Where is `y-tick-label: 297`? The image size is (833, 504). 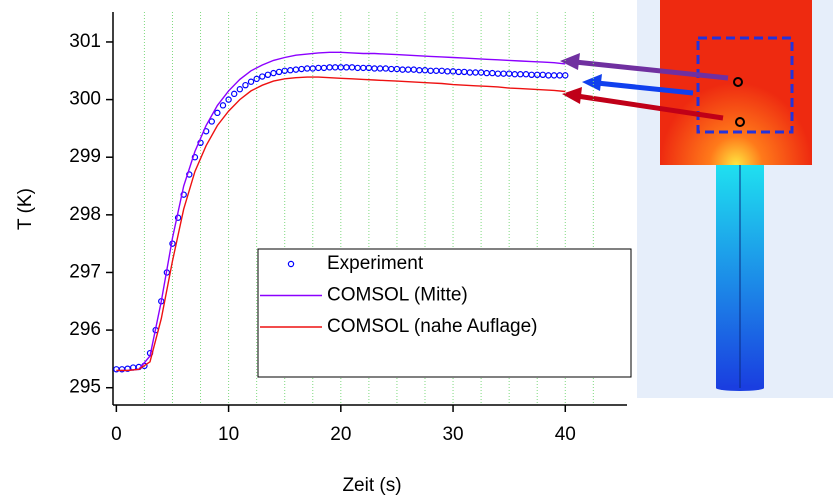
y-tick-label: 297 is located at coordinates (85, 271).